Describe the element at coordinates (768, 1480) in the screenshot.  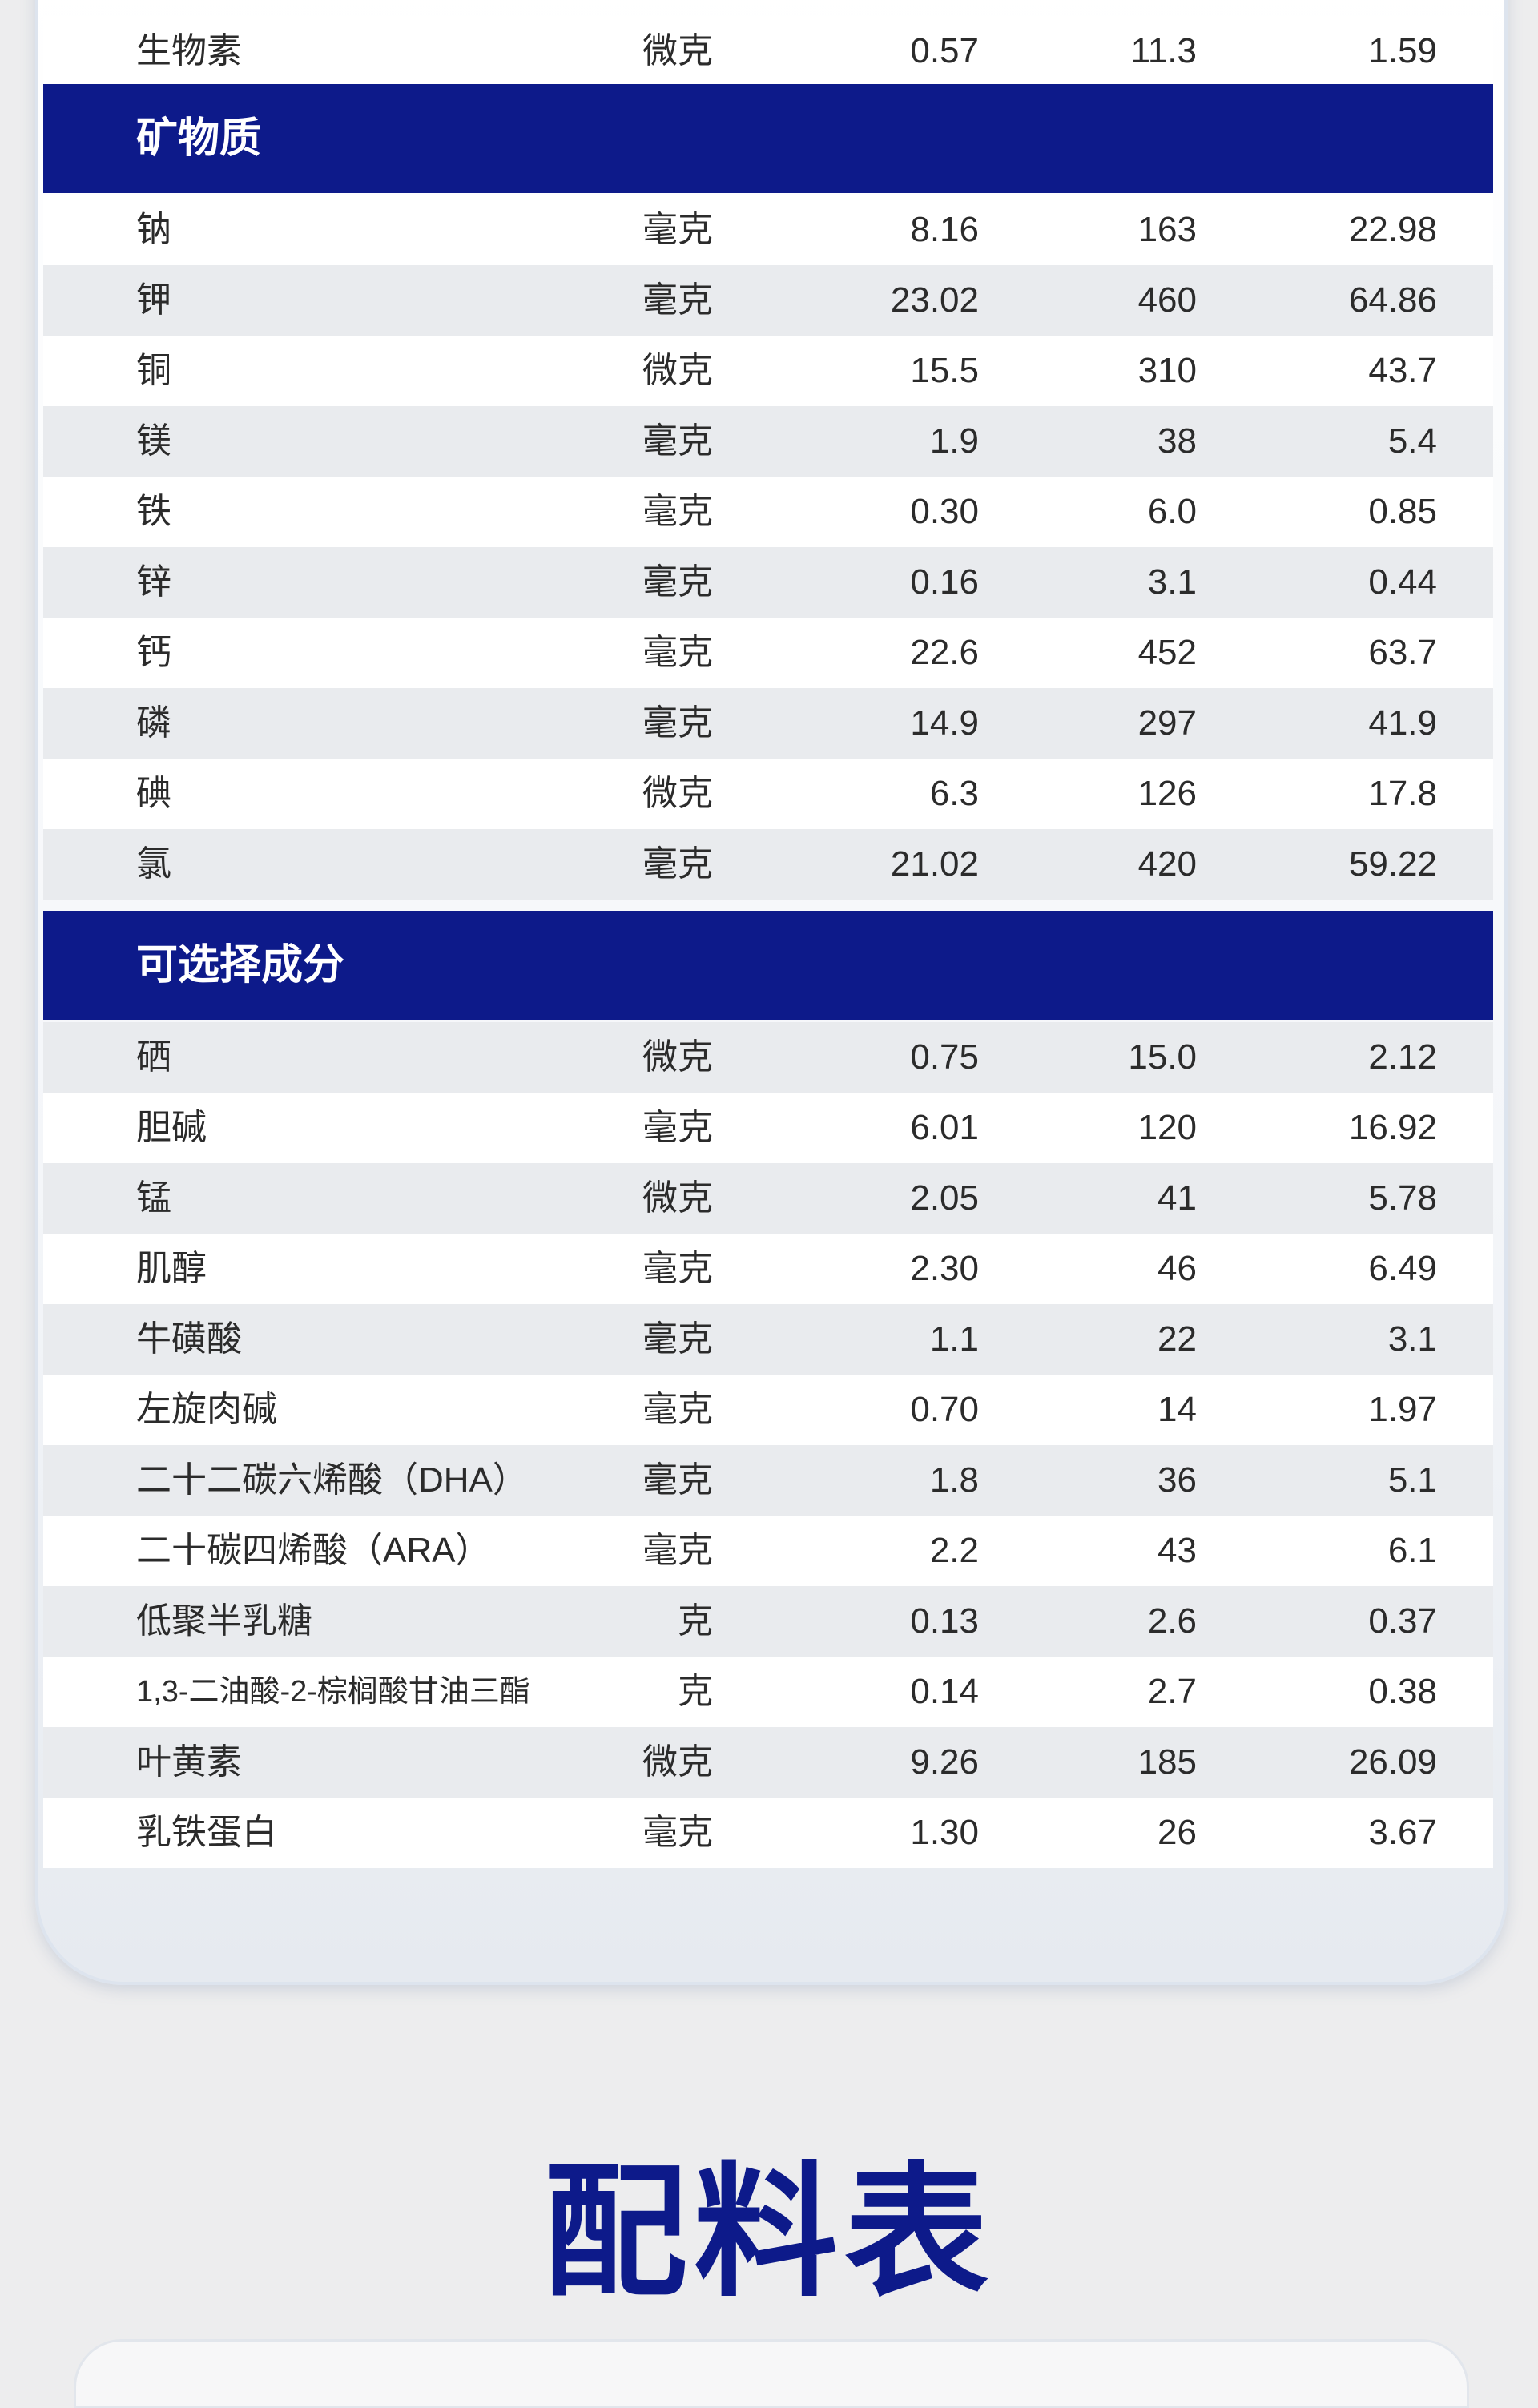
I see `table-row: 二十二碳六烯酸（DHA） 毫克 1.8 36 5.1` at that location.